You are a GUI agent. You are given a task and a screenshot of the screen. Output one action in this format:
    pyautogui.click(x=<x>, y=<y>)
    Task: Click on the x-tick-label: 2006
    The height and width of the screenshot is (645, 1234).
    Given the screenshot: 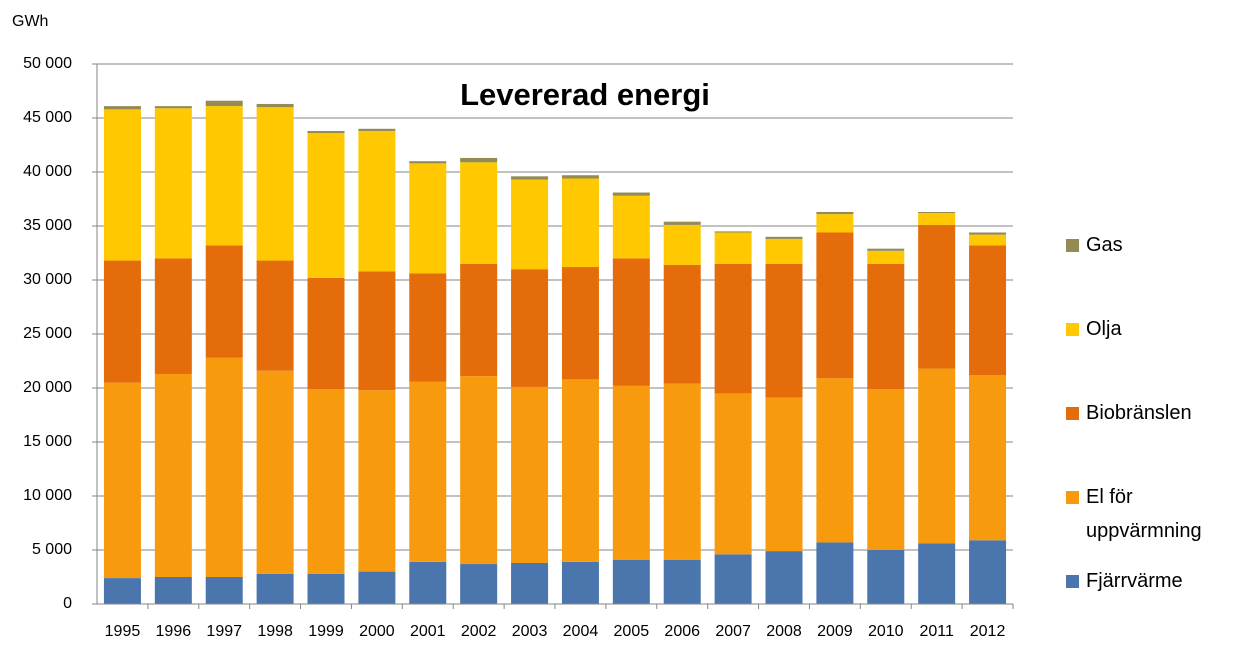 What is the action you would take?
    pyautogui.click(x=682, y=631)
    